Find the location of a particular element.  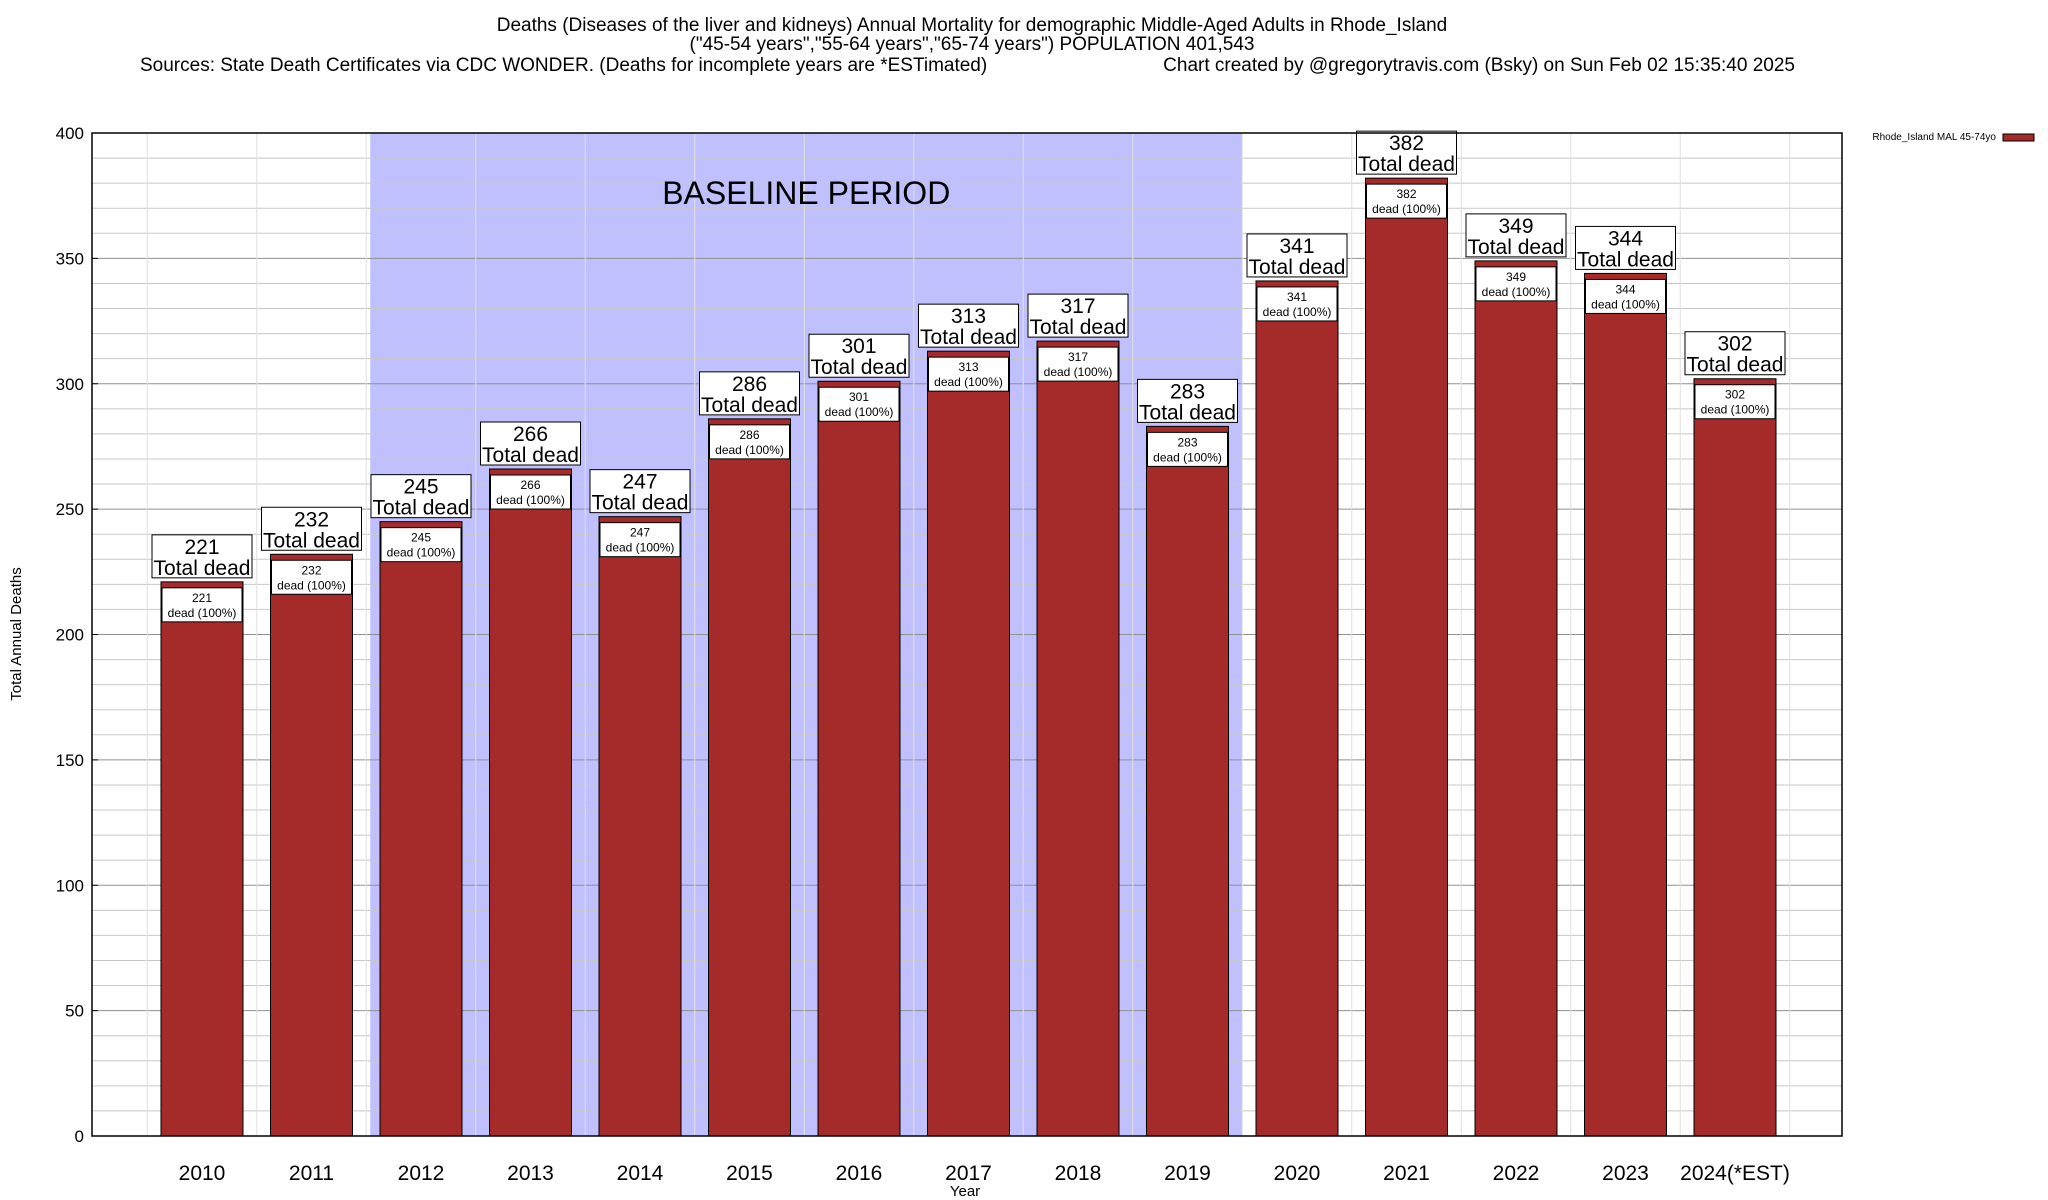

bar-total-value: 266 is located at coordinates (530, 434).